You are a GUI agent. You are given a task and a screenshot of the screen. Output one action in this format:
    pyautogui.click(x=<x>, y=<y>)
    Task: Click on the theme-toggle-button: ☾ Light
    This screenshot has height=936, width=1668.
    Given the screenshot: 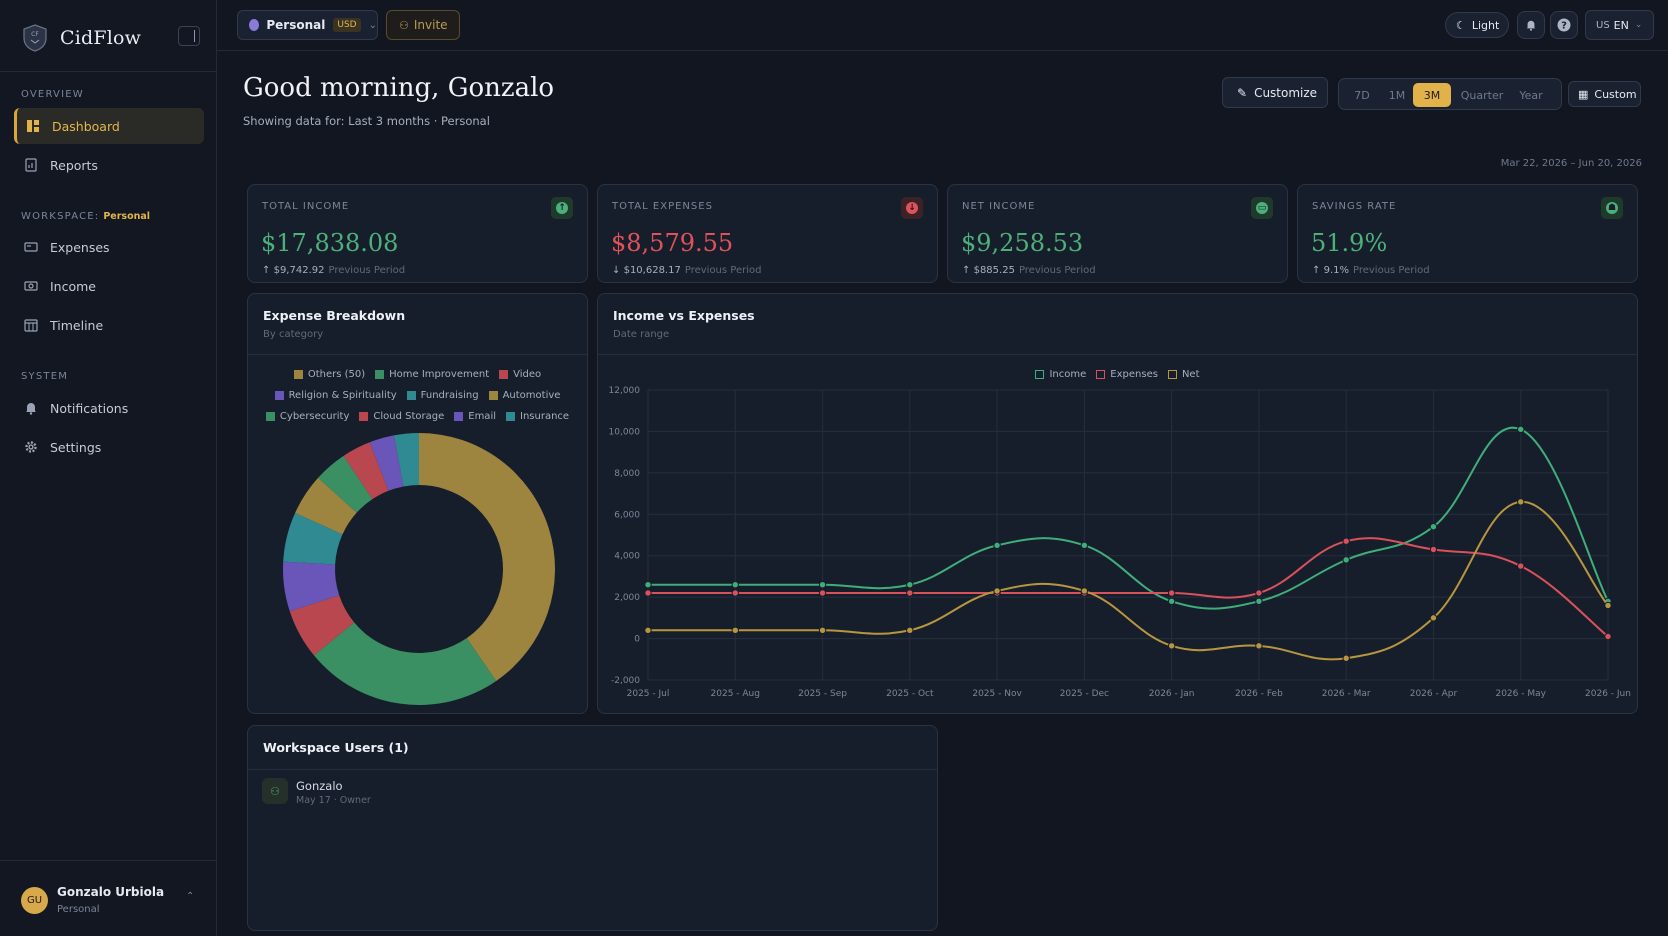 What is the action you would take?
    pyautogui.click(x=1477, y=25)
    